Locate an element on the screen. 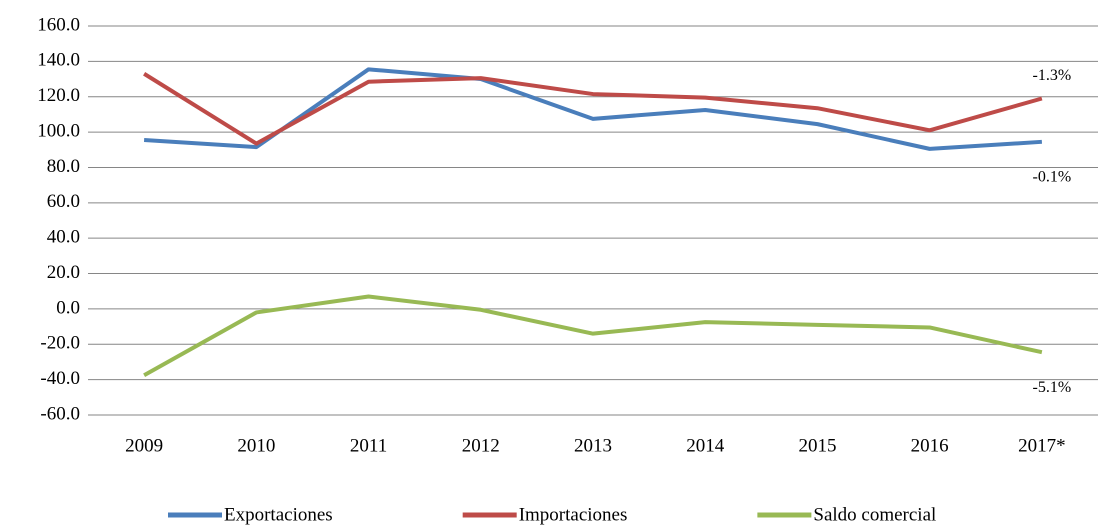 The image size is (1098, 527). x-tick-label: 2014 is located at coordinates (705, 445).